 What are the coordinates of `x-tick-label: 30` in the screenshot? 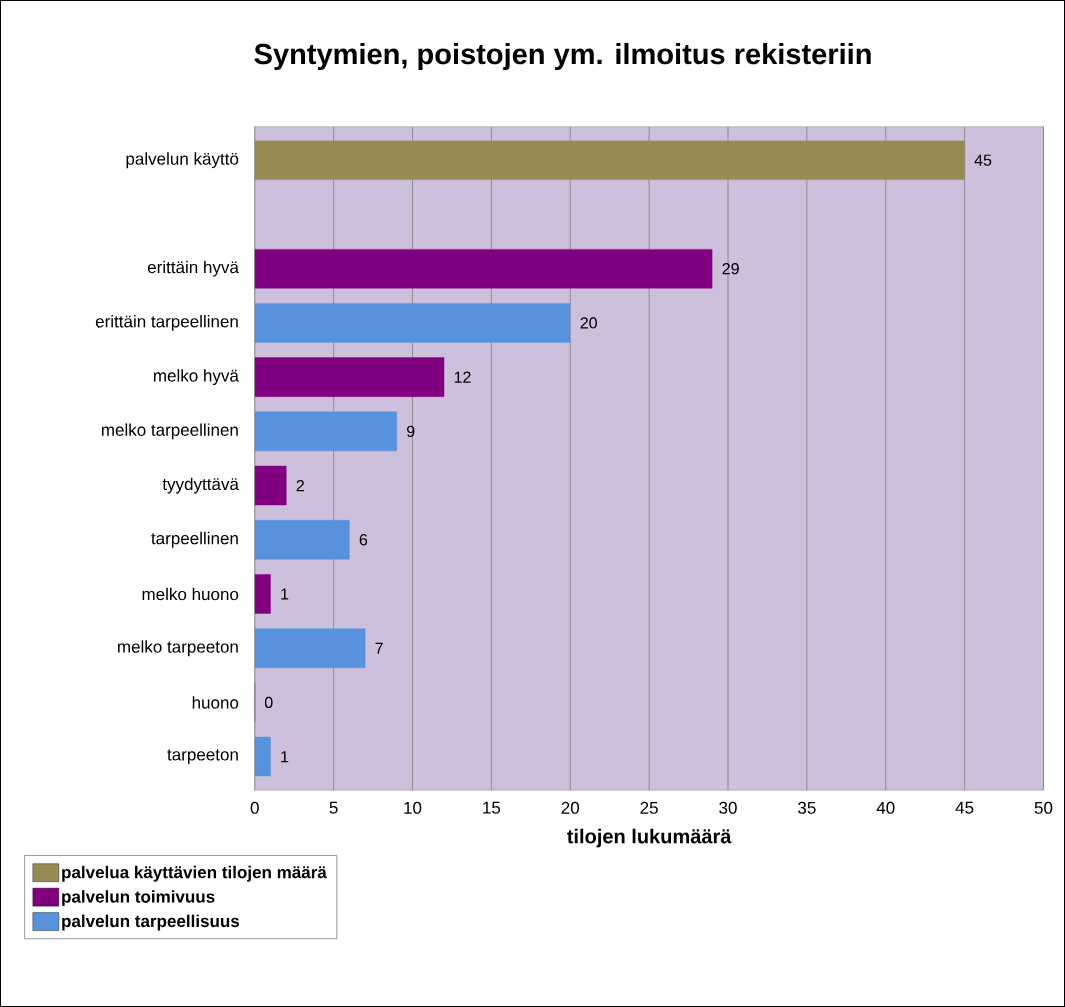 It's located at (728, 807).